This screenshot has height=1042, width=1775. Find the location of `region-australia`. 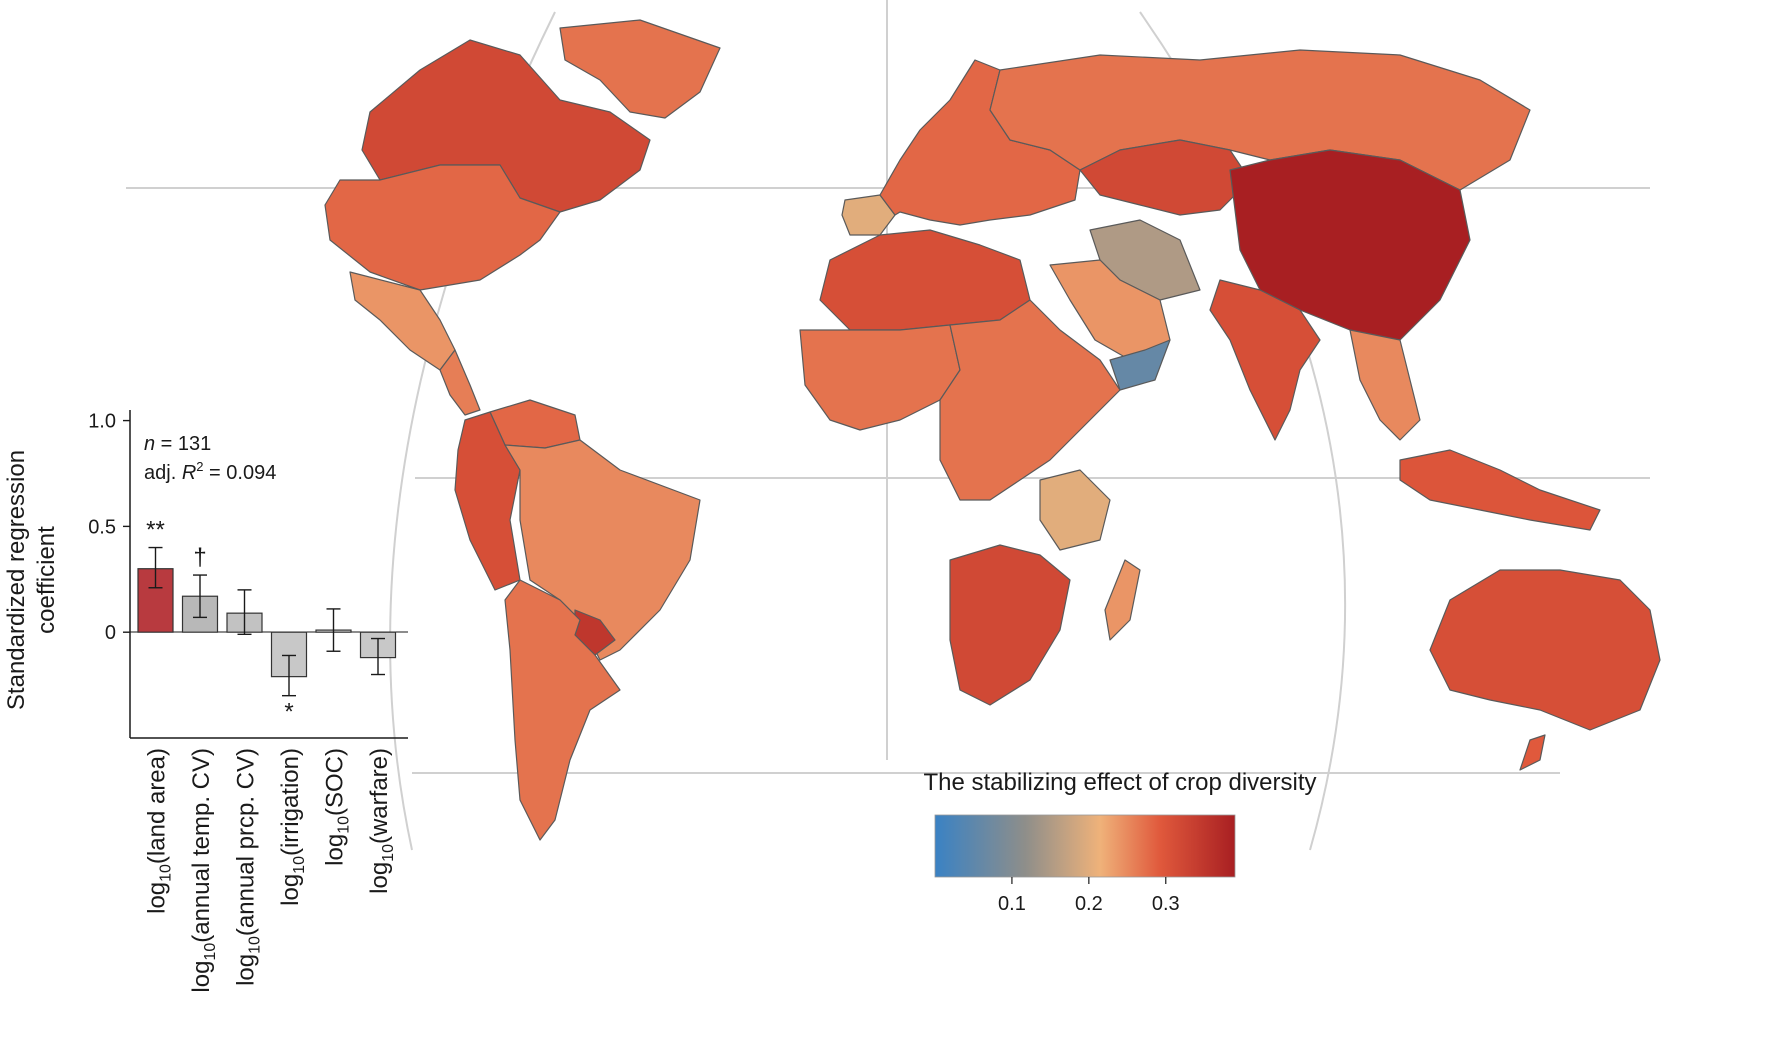

region-australia is located at coordinates (1545, 650).